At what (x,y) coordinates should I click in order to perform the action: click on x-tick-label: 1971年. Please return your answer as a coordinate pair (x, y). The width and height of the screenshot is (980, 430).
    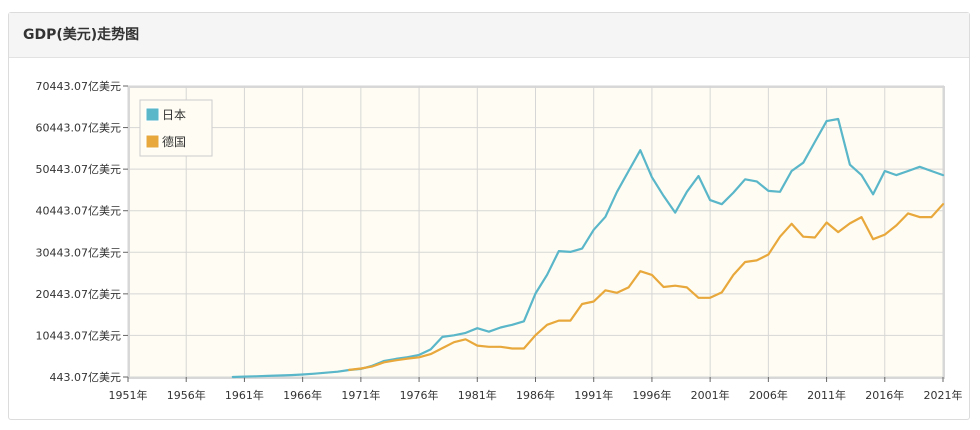
    Looking at the image, I should click on (360, 395).